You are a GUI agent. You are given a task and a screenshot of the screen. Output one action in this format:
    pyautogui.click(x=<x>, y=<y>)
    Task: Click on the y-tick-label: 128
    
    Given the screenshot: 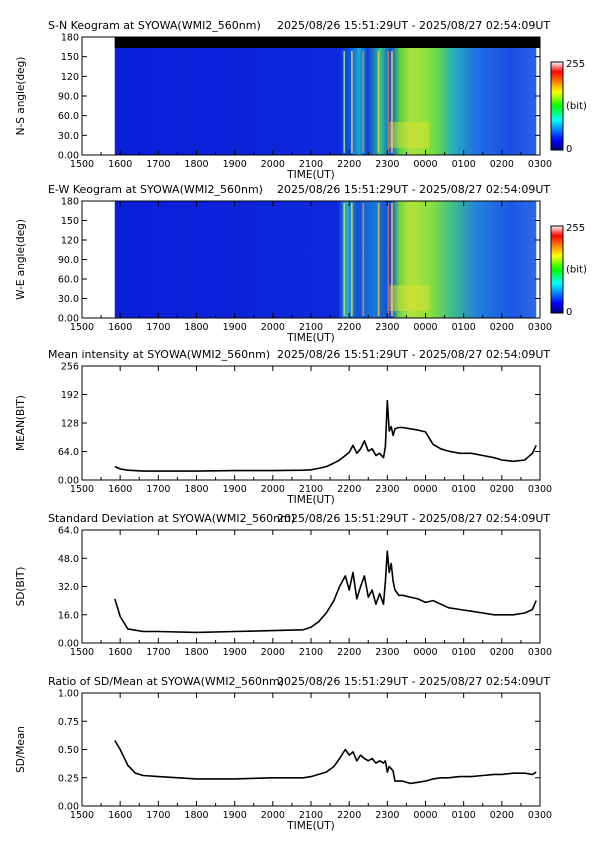 What is the action you would take?
    pyautogui.click(x=70, y=424)
    